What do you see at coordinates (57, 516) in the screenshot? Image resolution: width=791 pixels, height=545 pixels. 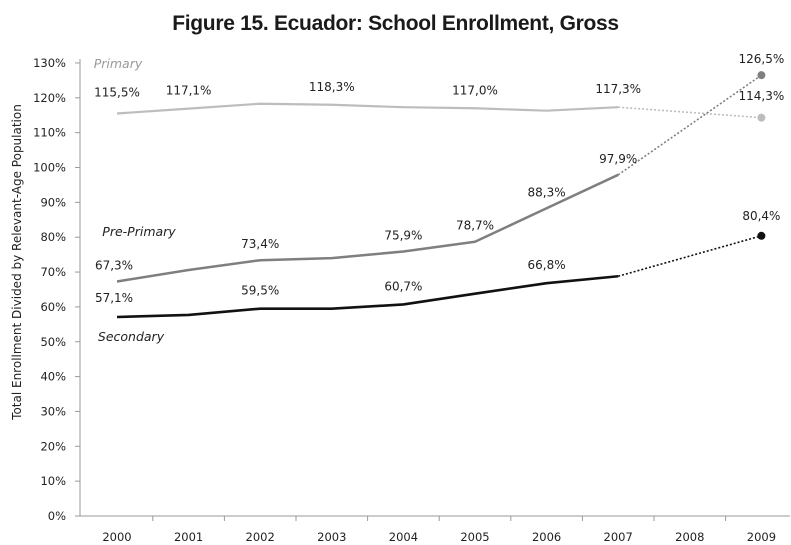 I see `y-tick-label: 0%` at bounding box center [57, 516].